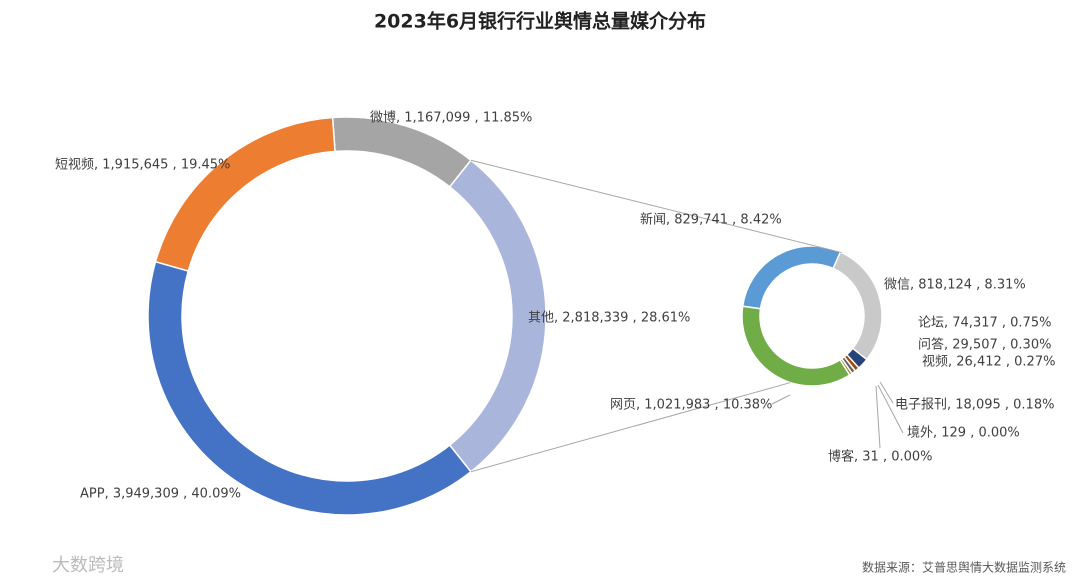 This screenshot has width=1080, height=585. Describe the element at coordinates (160, 494) in the screenshot. I see `data-label: APP, 3,949,309 , 40.09%` at that location.